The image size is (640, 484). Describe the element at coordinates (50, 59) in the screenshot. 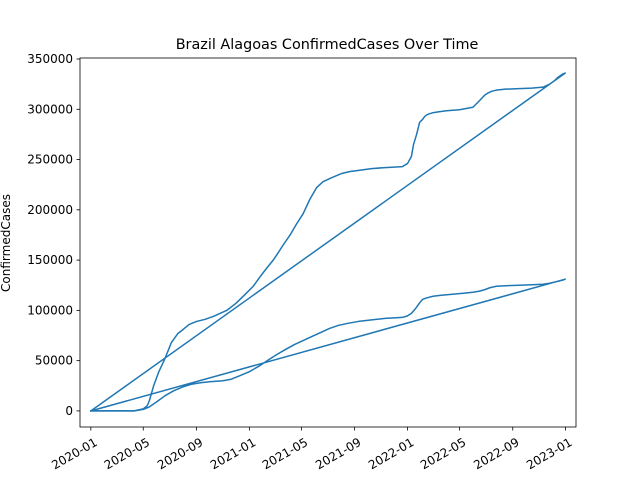

I see `y-tick-label: 350000` at that location.